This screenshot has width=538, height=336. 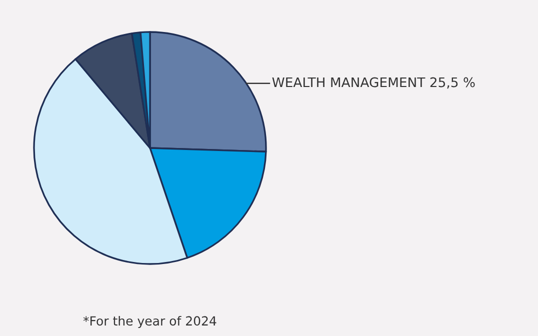 What do you see at coordinates (149, 322) in the screenshot?
I see `text: *For the year of 2024` at bounding box center [149, 322].